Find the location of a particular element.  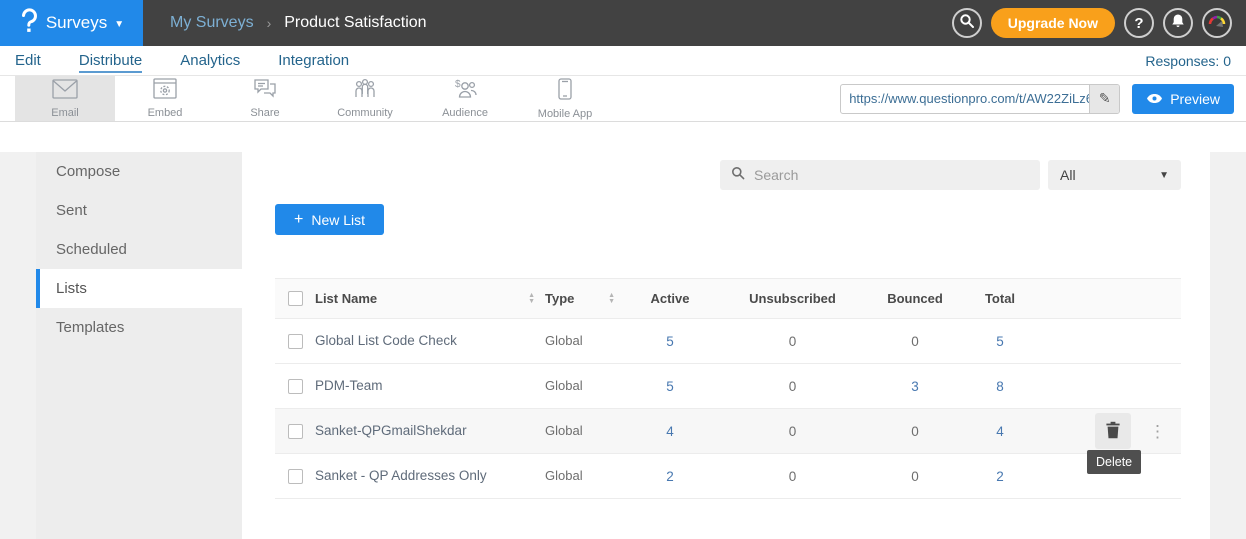

breadcrumb-current-survey: Product Satisfaction is located at coordinates (355, 22).